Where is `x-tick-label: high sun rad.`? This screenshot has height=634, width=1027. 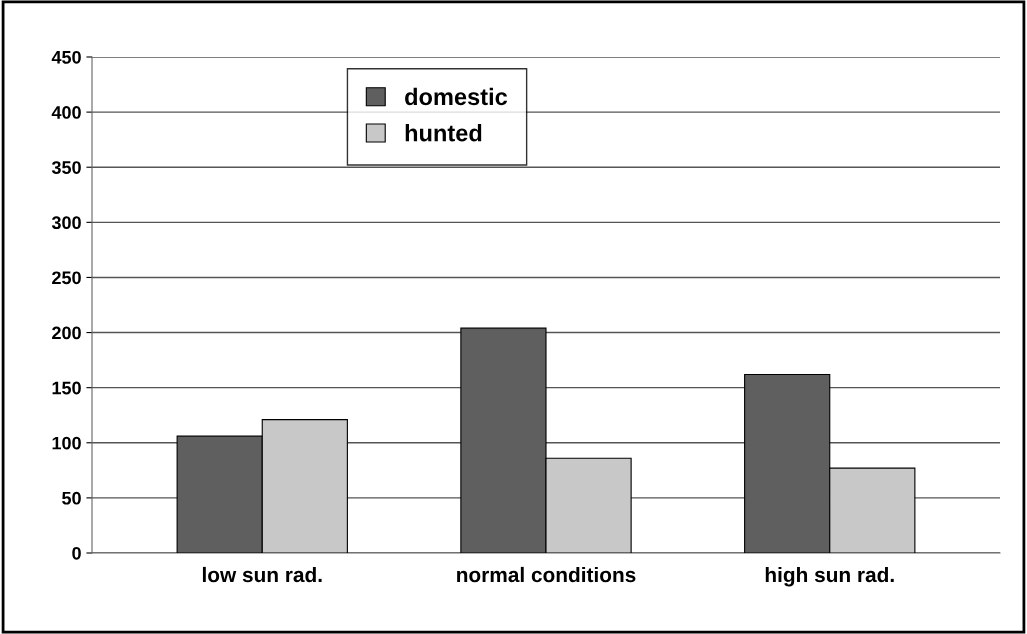 x-tick-label: high sun rad. is located at coordinates (829, 576).